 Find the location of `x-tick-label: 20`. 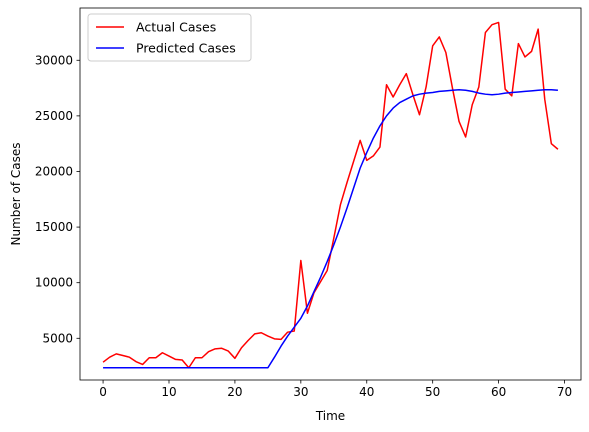

x-tick-label: 20 is located at coordinates (234, 392).